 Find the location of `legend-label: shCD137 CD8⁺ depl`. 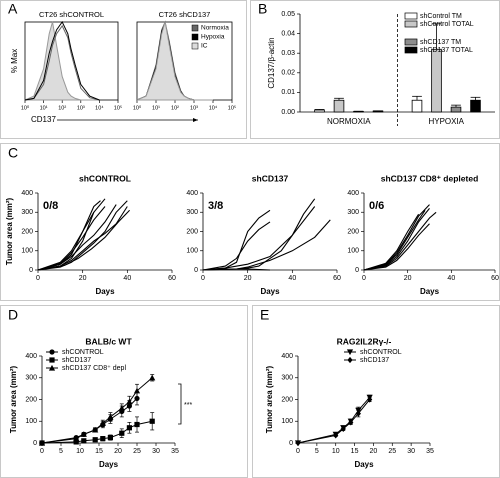

legend-label: shCD137 CD8⁺ depl is located at coordinates (94, 368).